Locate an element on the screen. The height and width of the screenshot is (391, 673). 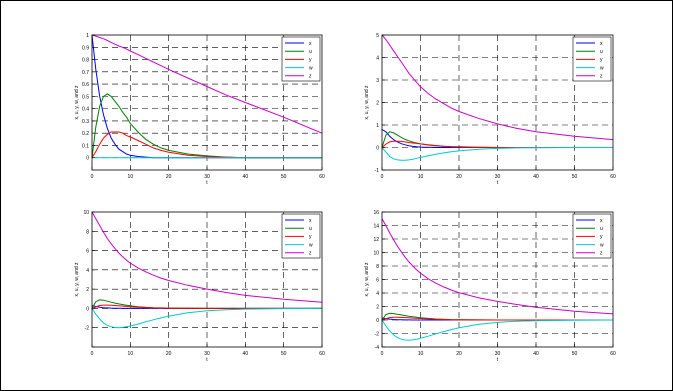
y-tick-label: 0.5 is located at coordinates (85, 97).